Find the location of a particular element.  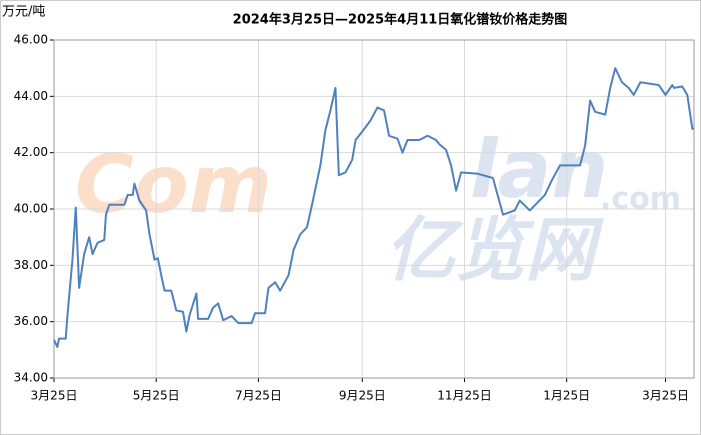

x-tick-label: 5月25日 is located at coordinates (156, 396).